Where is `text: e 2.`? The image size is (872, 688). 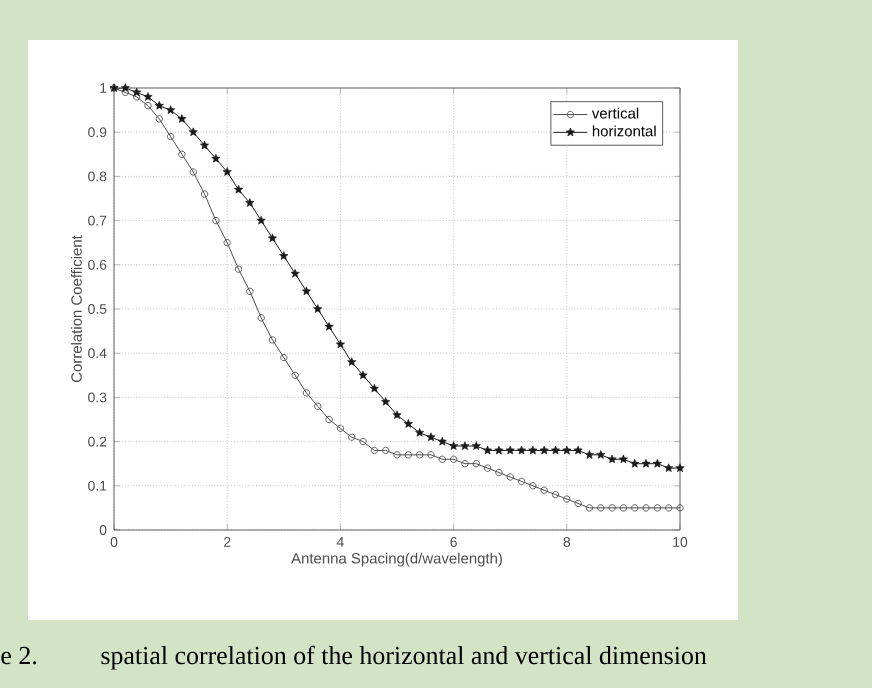 text: e 2. is located at coordinates (19, 655).